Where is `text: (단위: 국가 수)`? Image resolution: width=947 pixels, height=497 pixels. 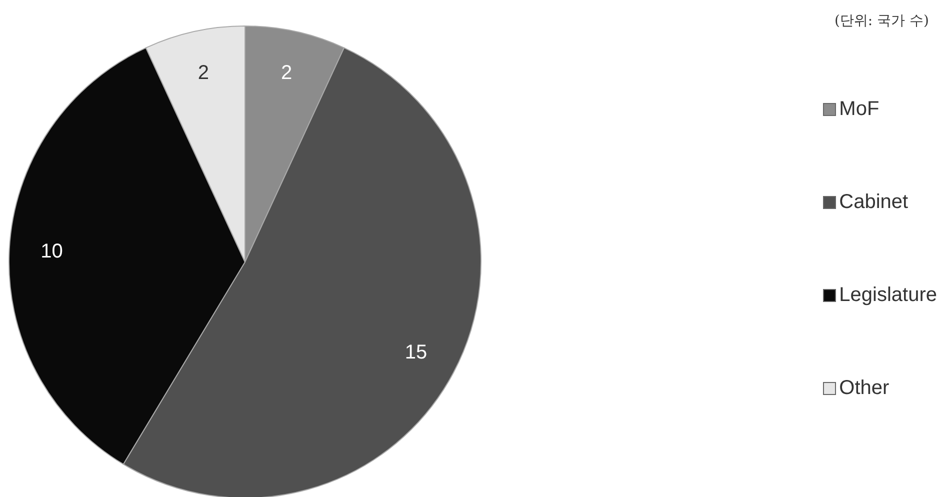
text: (단위: 국가 수) is located at coordinates (881, 21).